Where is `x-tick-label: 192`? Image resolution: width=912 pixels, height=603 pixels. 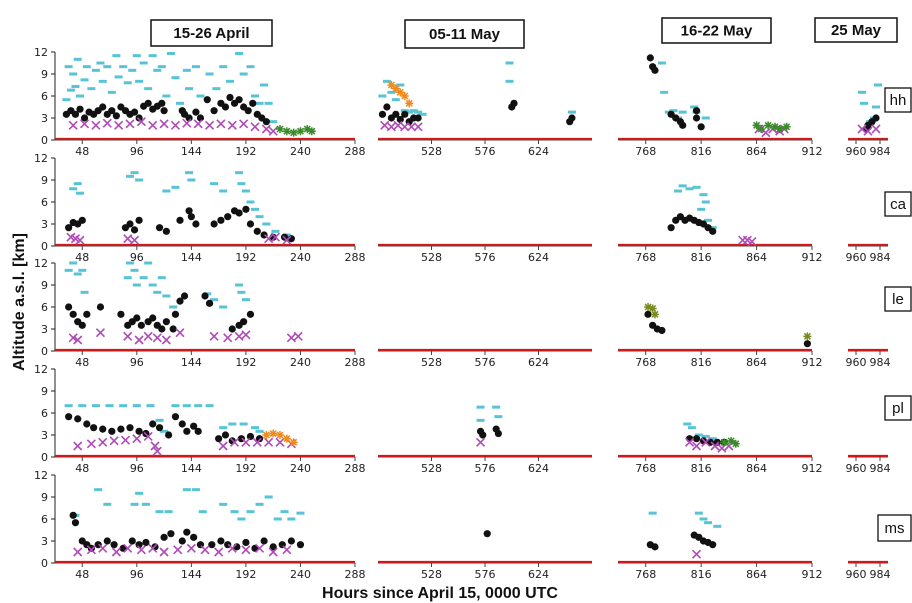
x-tick-label: 192 is located at coordinates (245, 574).